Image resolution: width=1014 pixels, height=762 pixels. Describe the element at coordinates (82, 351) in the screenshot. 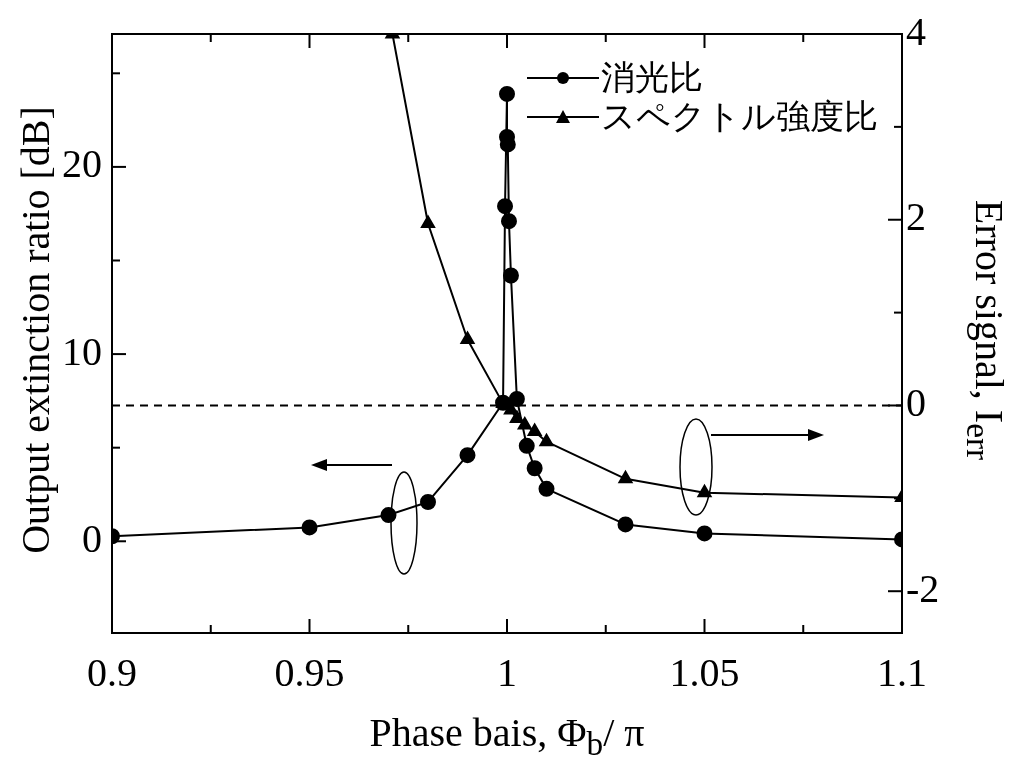

I see `y-tick-label: 10` at that location.